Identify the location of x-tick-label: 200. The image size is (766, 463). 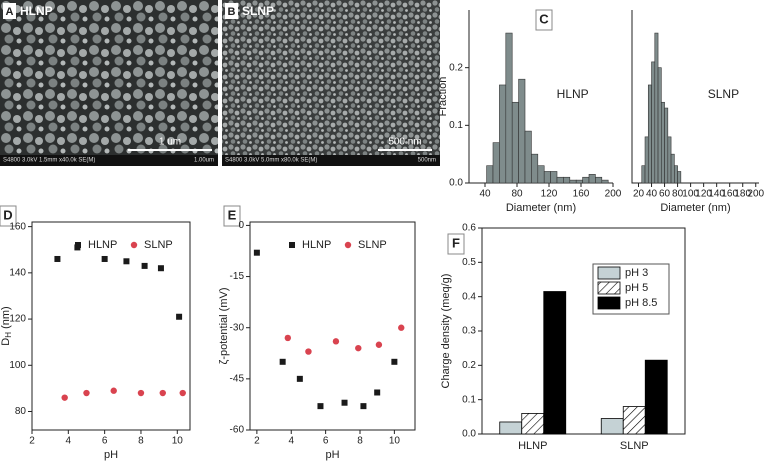
(613, 194).